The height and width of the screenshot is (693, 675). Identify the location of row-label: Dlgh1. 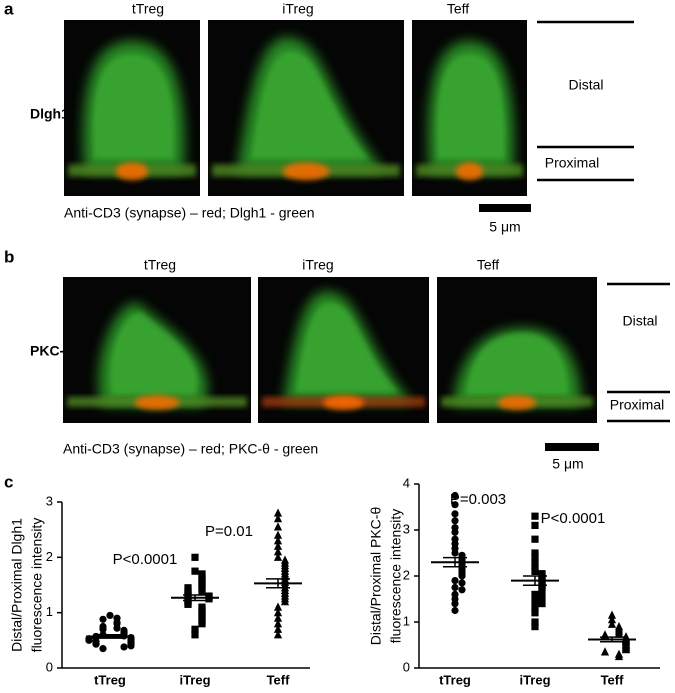
(49, 114).